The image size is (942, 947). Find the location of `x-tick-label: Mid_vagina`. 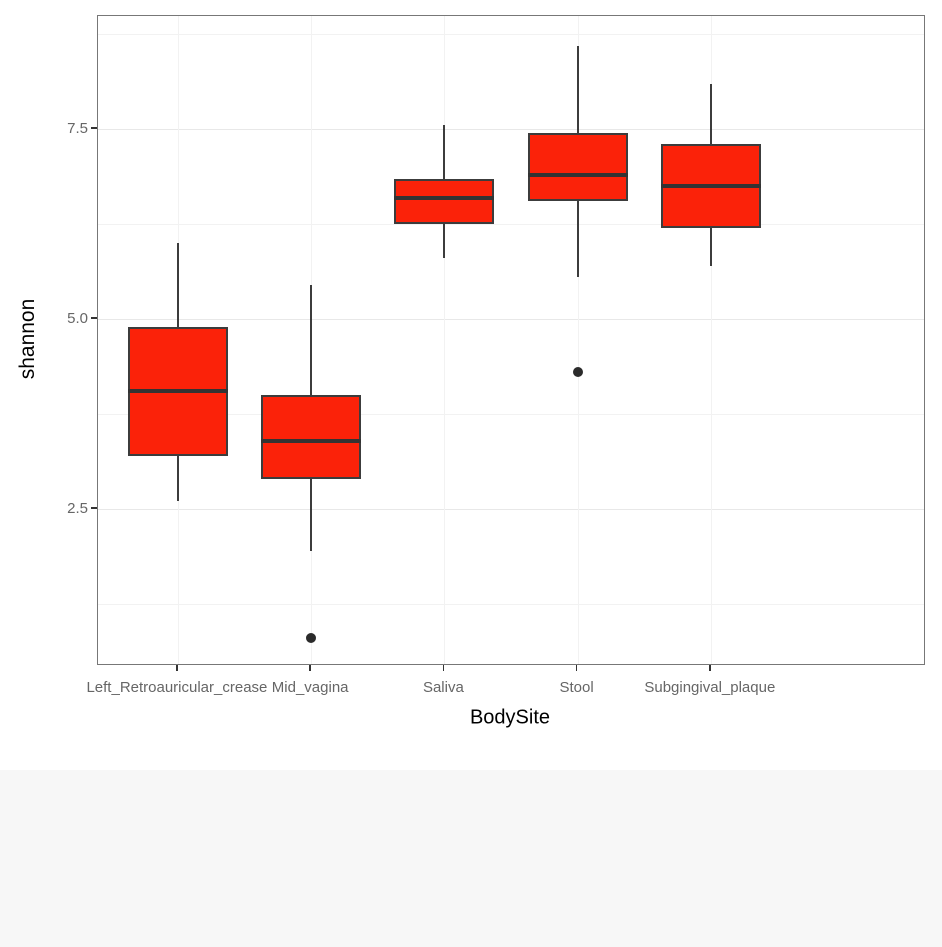

x-tick-label: Mid_vagina is located at coordinates (310, 687).